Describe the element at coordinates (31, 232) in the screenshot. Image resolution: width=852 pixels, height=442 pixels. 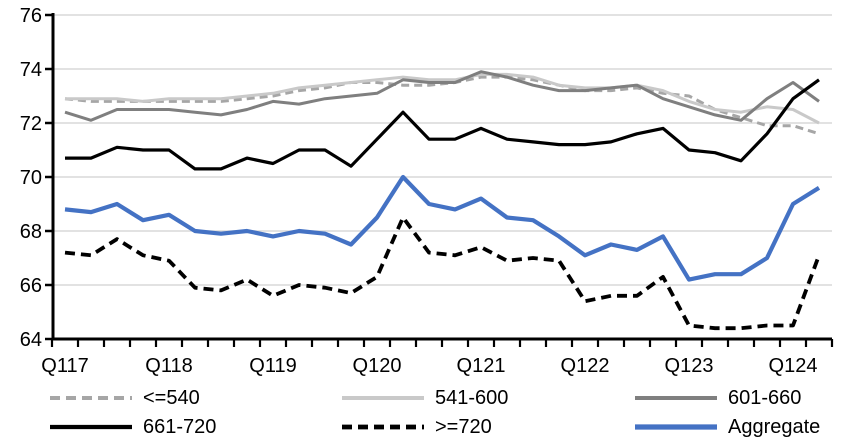
I see `y-tick-label: 68` at that location.